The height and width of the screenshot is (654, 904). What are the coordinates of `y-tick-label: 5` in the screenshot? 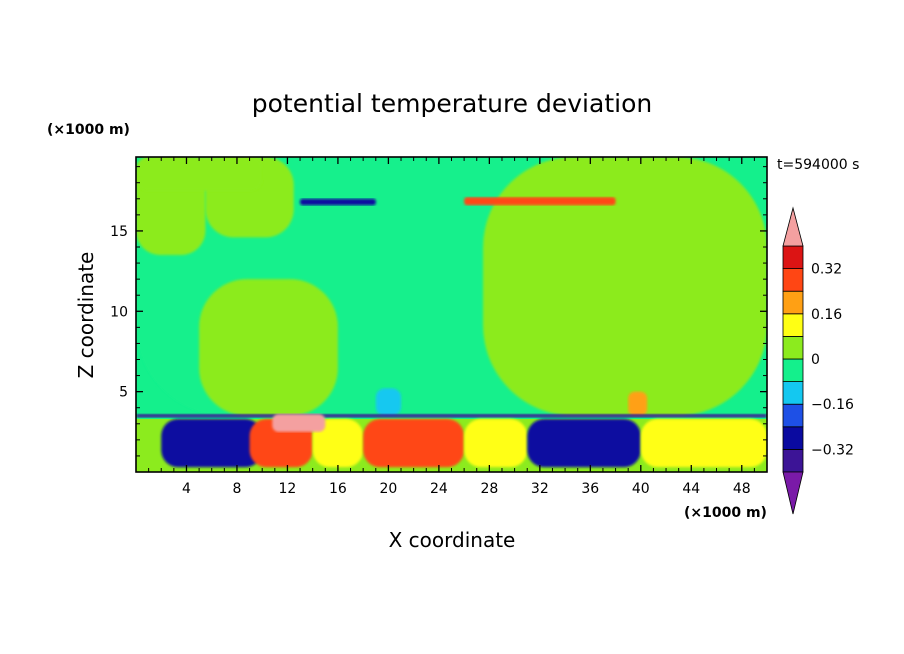 It's located at (123, 393).